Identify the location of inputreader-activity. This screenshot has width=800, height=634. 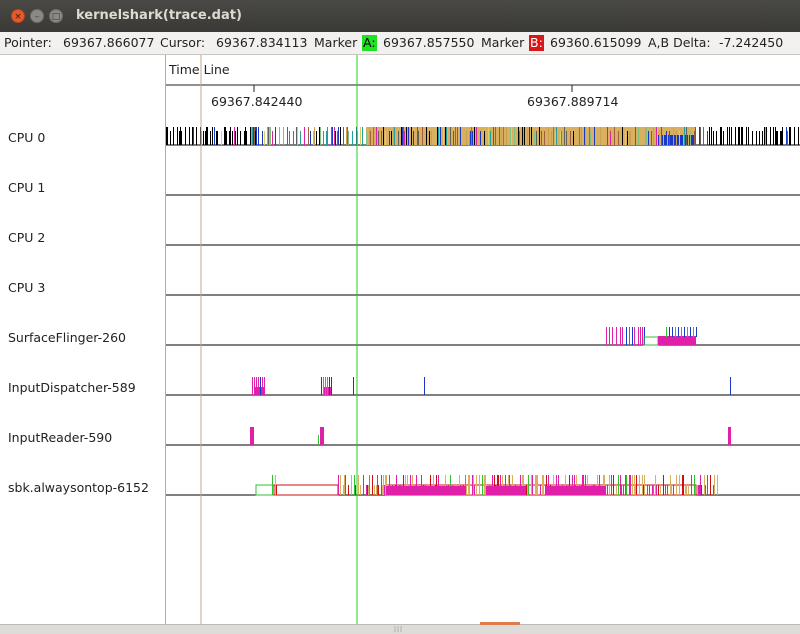
(490, 436).